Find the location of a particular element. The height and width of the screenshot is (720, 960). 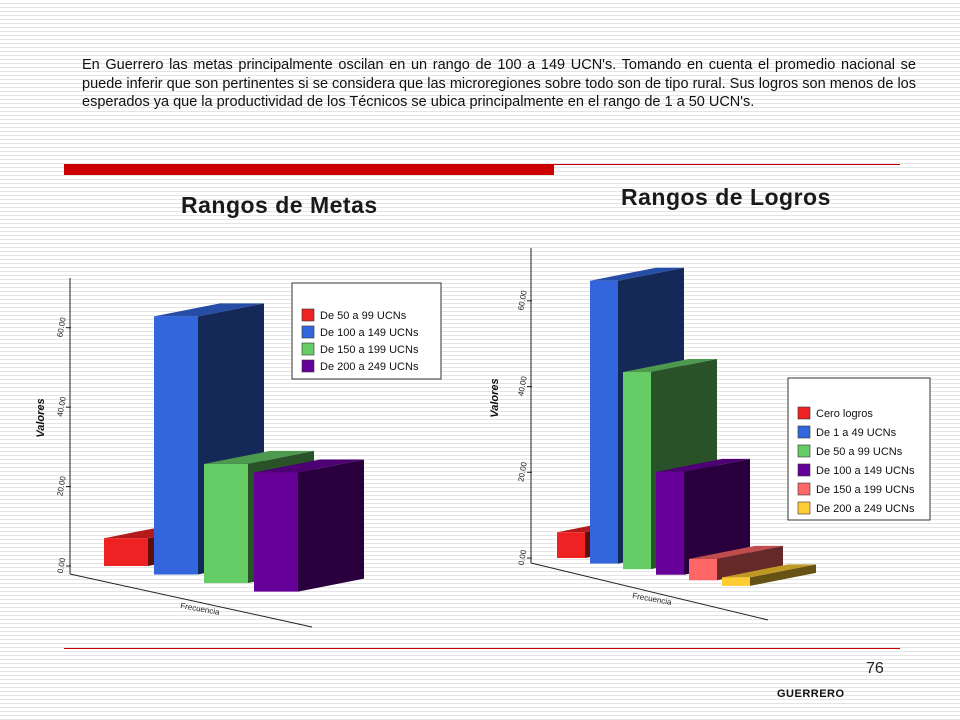

accent-bar is located at coordinates (309, 170).